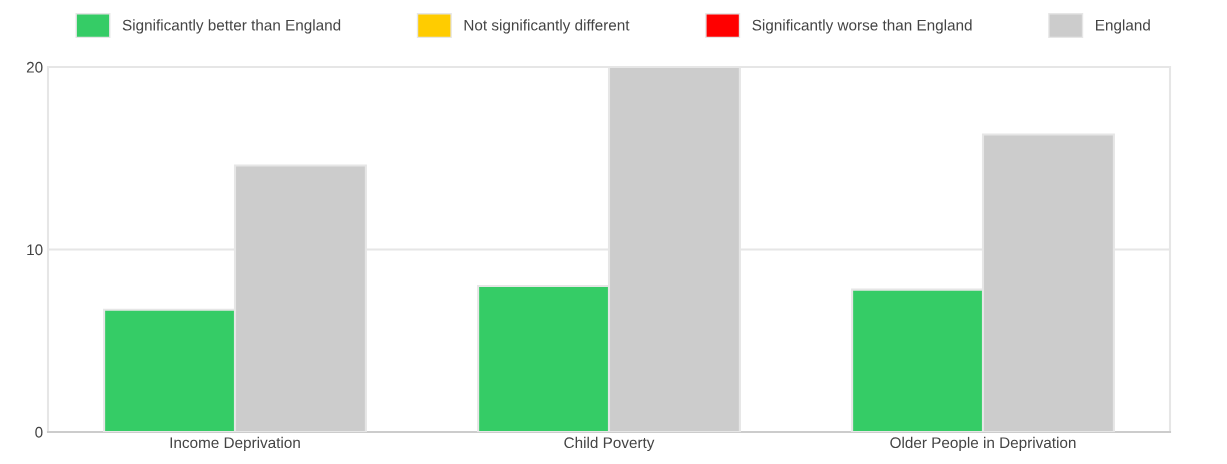 Image resolution: width=1227 pixels, height=464 pixels. Describe the element at coordinates (862, 26) in the screenshot. I see `legend-label: Significantly worse than England` at that location.